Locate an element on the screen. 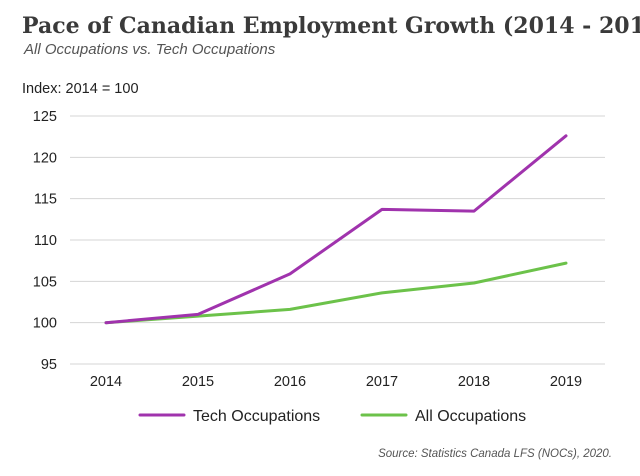  y-axis-label: Index: 2014 = 100 is located at coordinates (80, 89).